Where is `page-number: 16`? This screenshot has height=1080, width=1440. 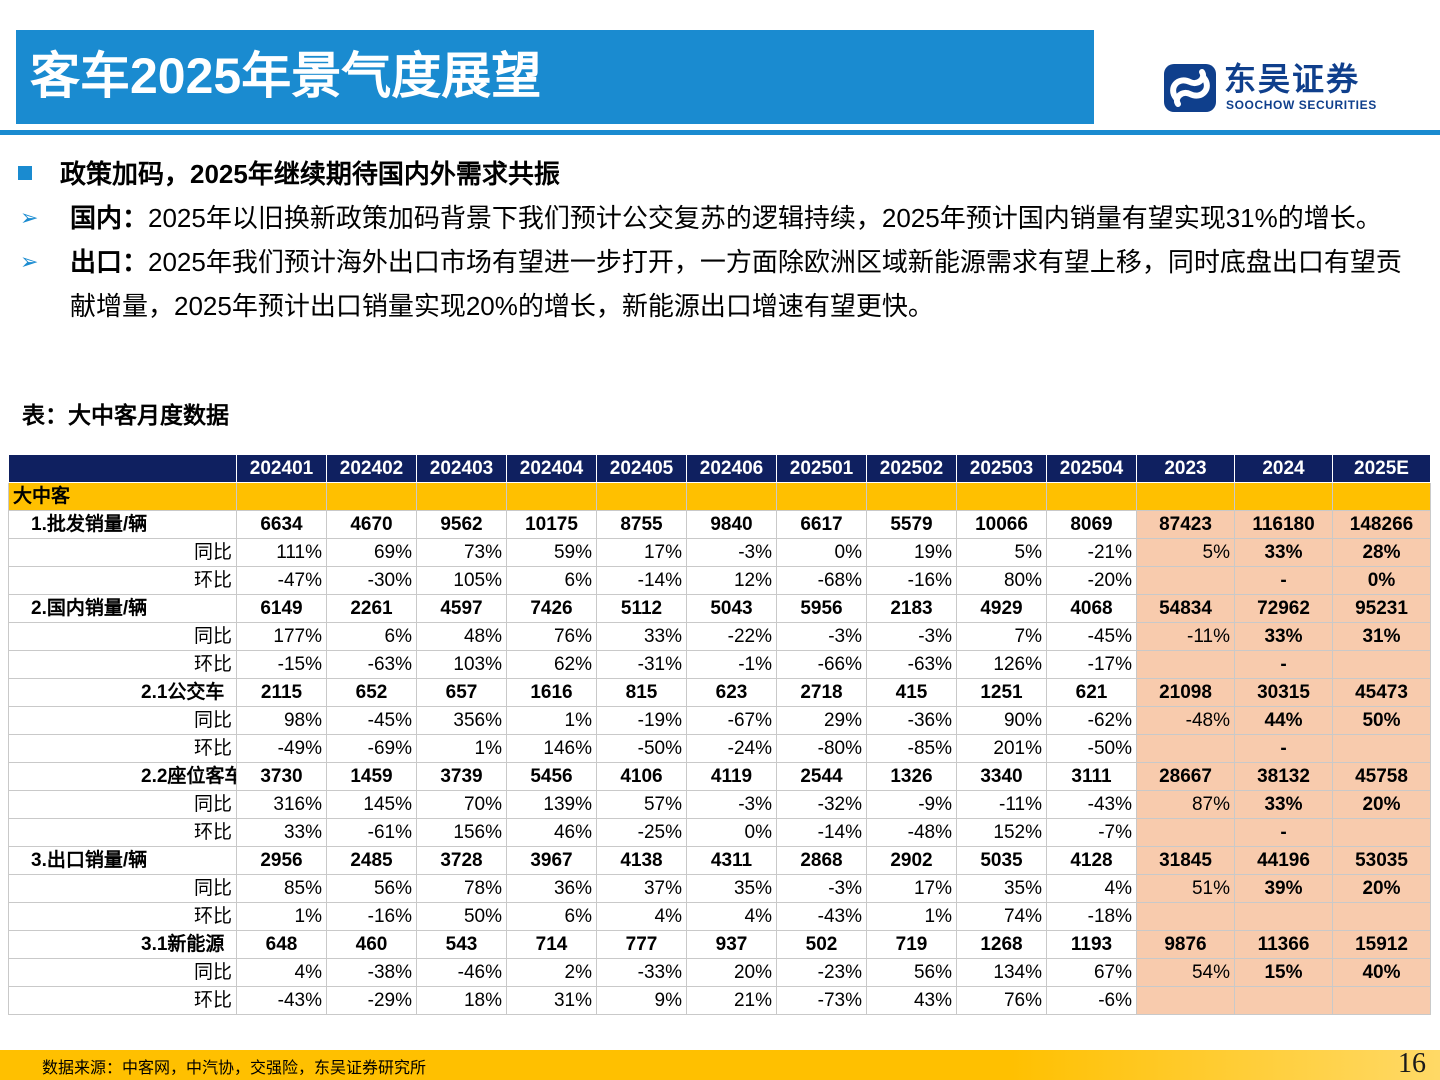
page-number: 16 is located at coordinates (1412, 1063).